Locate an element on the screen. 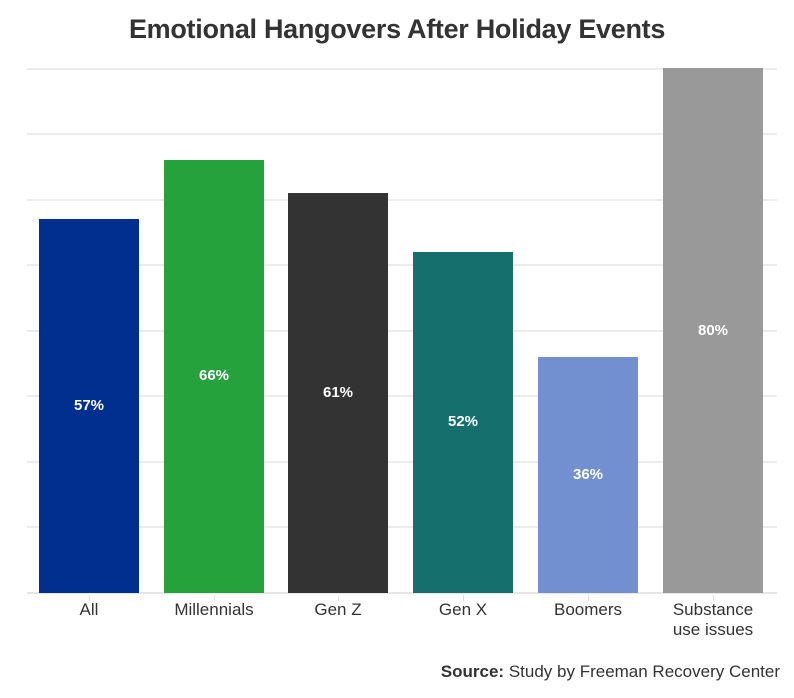 This screenshot has width=794, height=698. bar-substance-use-issues: 80% is located at coordinates (713, 330).